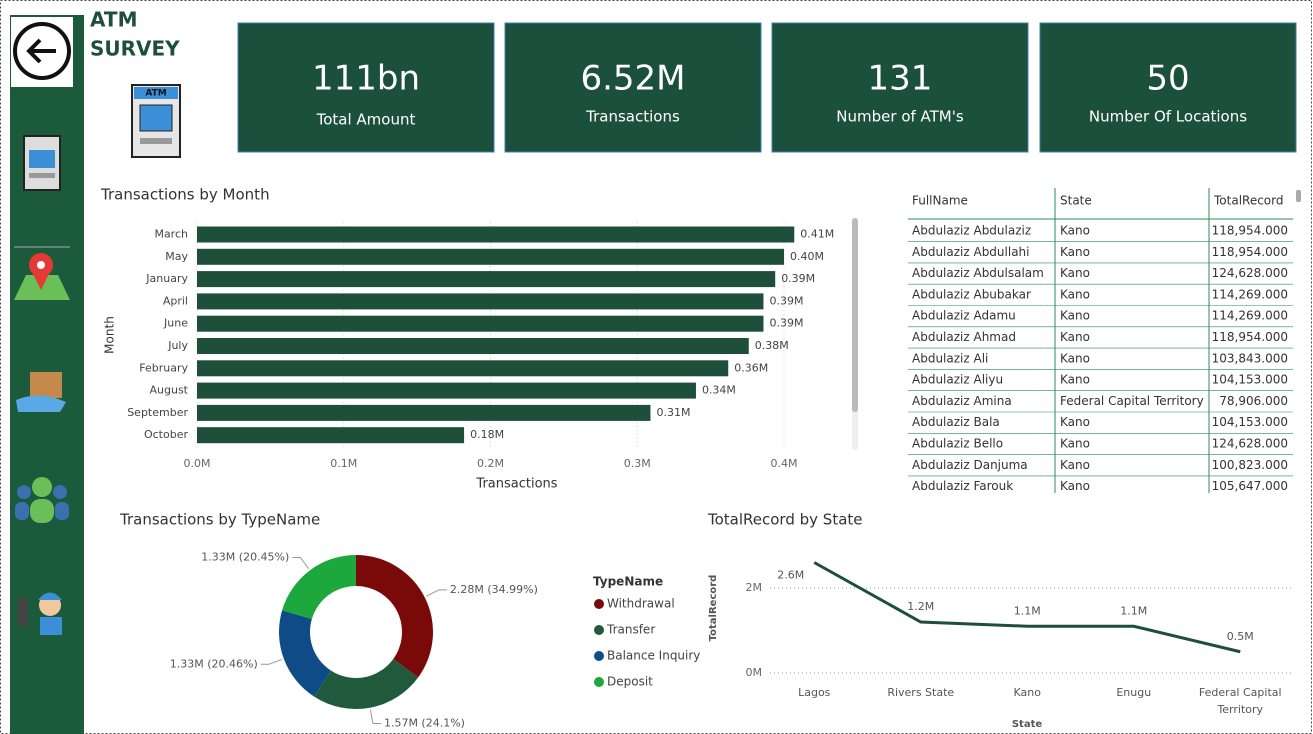 This screenshot has height=734, width=1313. I want to click on table-cell: Abdulaziz Adamu, so click(964, 316).